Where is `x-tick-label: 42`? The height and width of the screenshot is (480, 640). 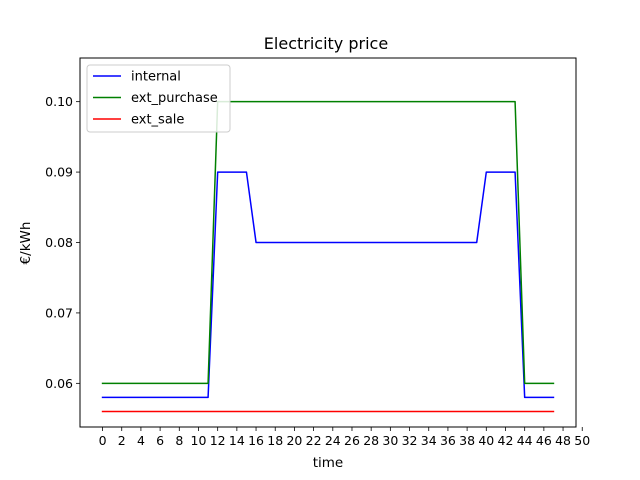 x-tick-label: 42 is located at coordinates (506, 440).